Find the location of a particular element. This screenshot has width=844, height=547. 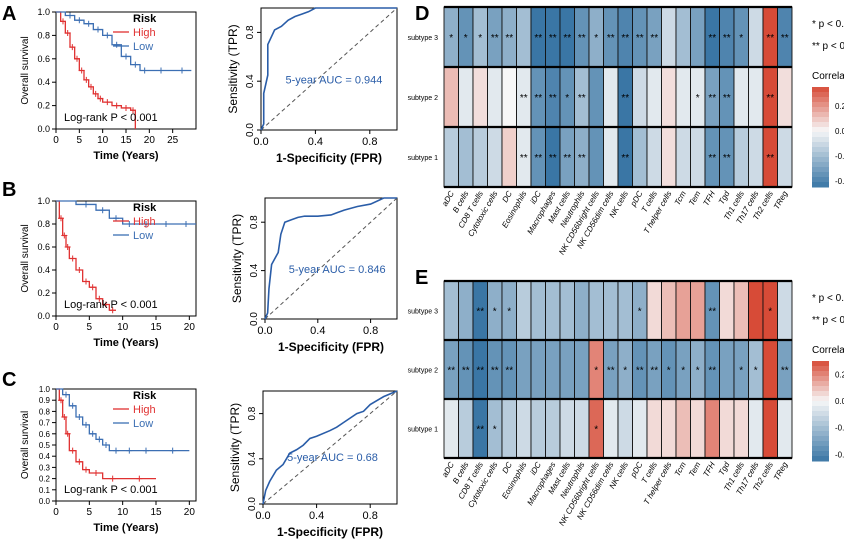

roc-y-tick-label: 0.8 is located at coordinates (254, 222).